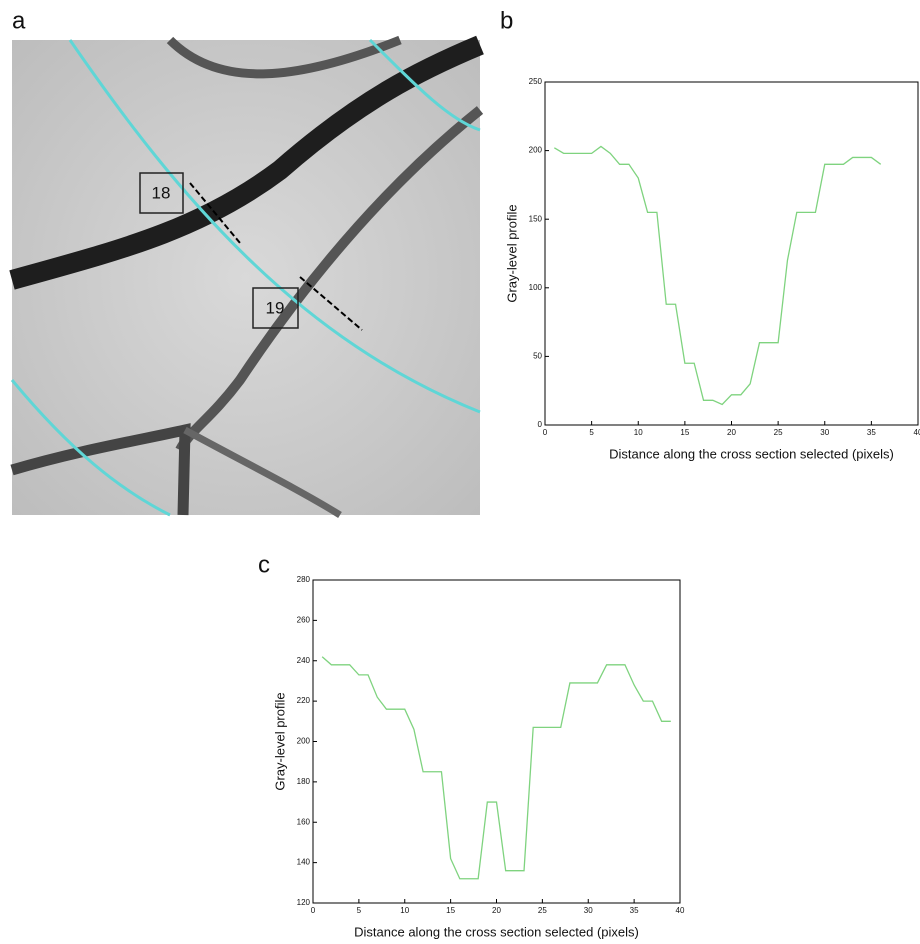  What do you see at coordinates (537, 356) in the screenshot?
I see `y-tick-label: 50` at bounding box center [537, 356].